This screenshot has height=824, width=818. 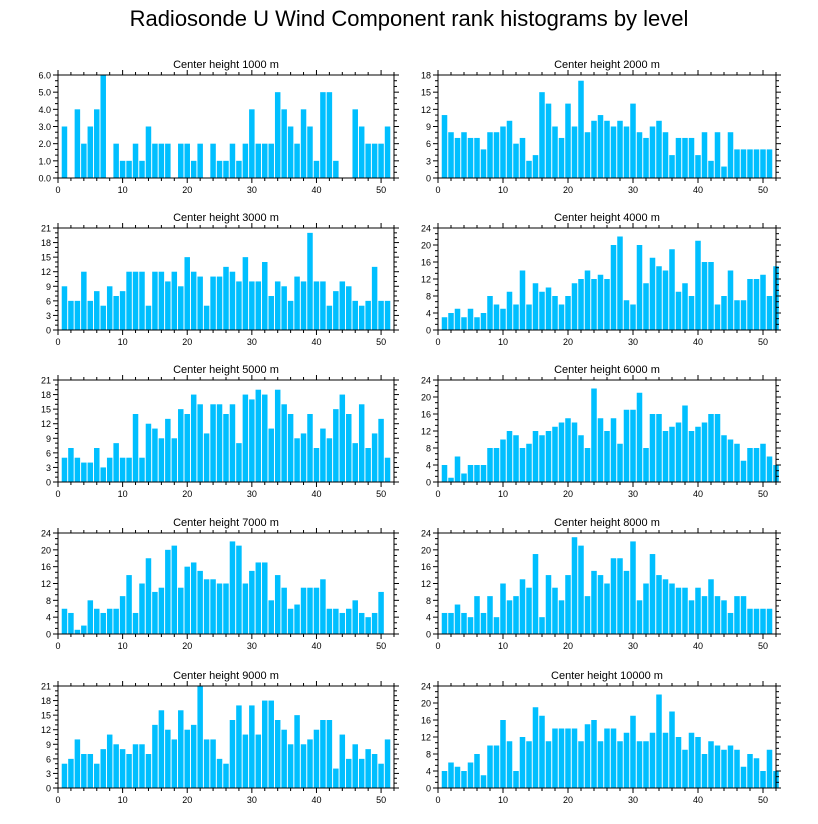 What do you see at coordinates (426, 229) in the screenshot?
I see `y-tick-label: 24` at bounding box center [426, 229].